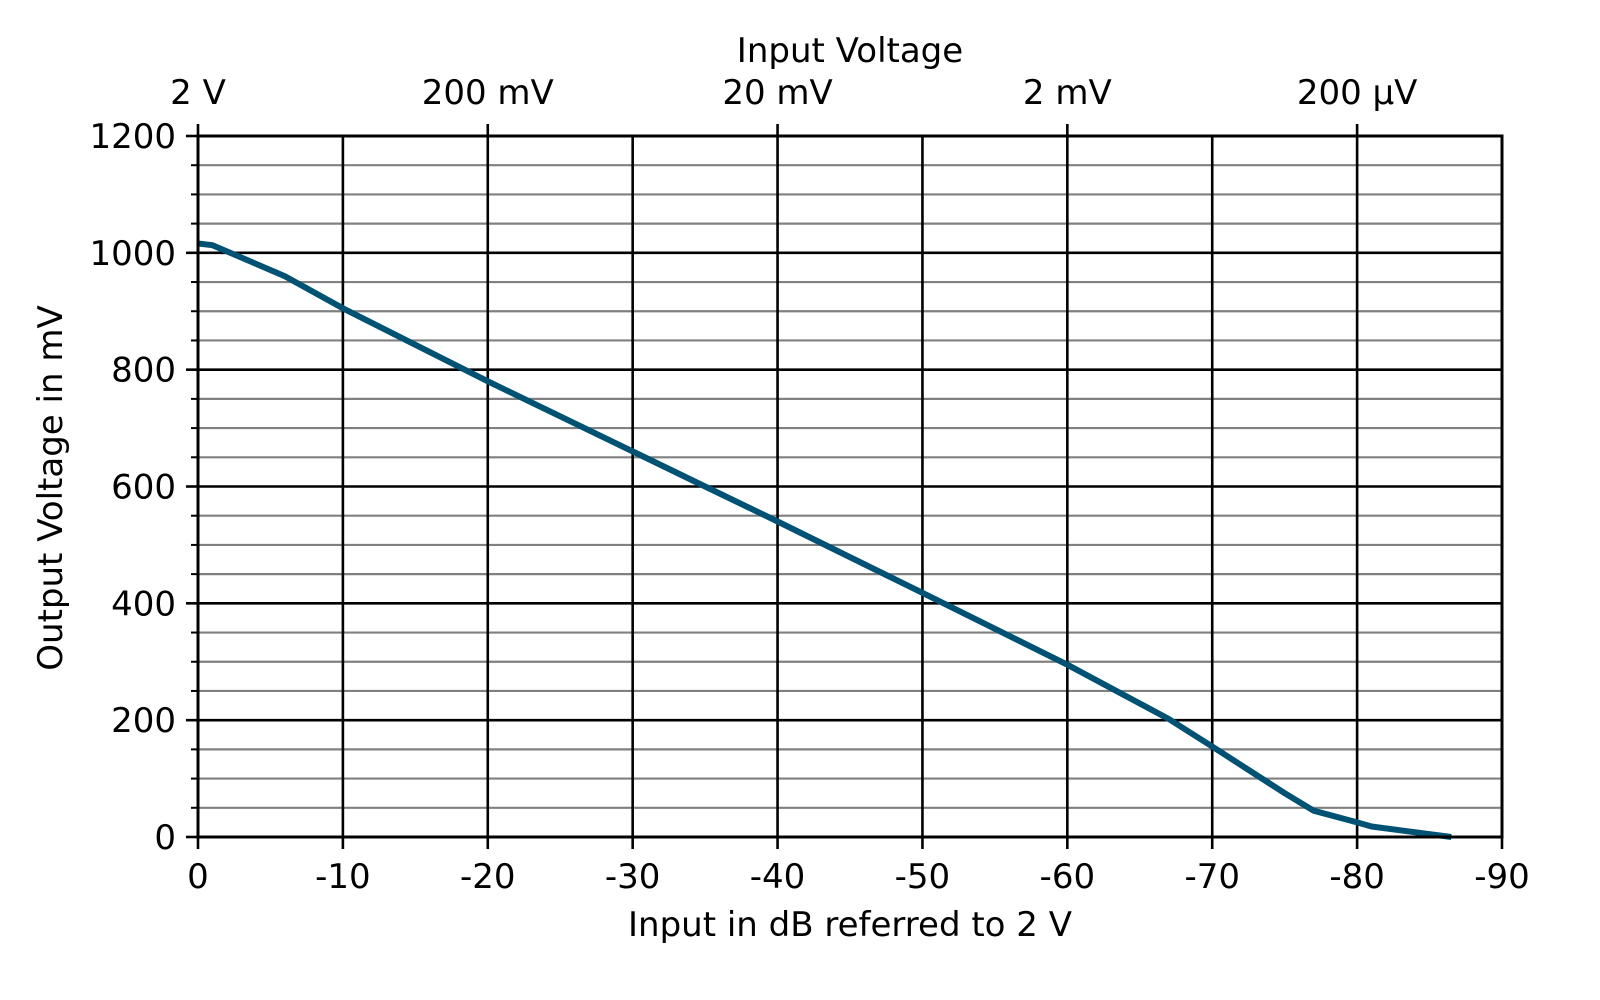 This screenshot has height=1000, width=1600. I want to click on x-tick-label: 0, so click(198, 877).